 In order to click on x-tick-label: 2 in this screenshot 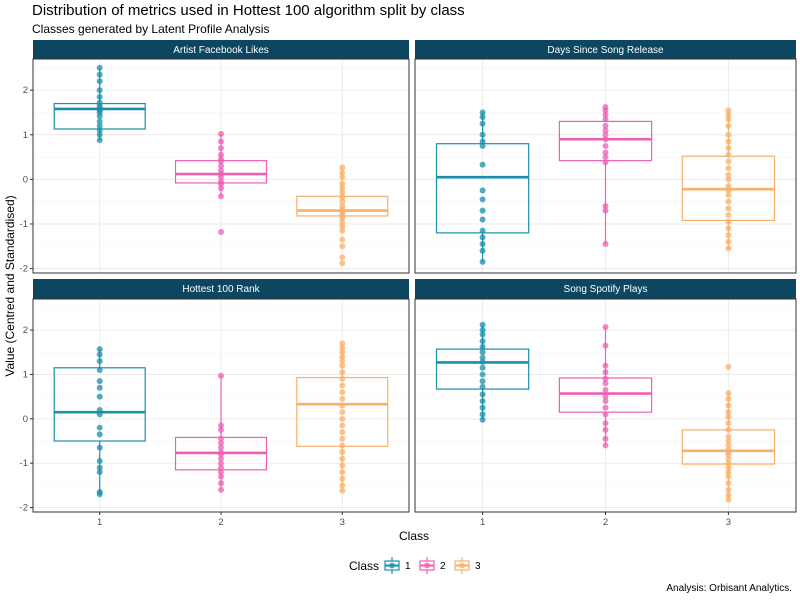, I will do `click(220, 522)`.